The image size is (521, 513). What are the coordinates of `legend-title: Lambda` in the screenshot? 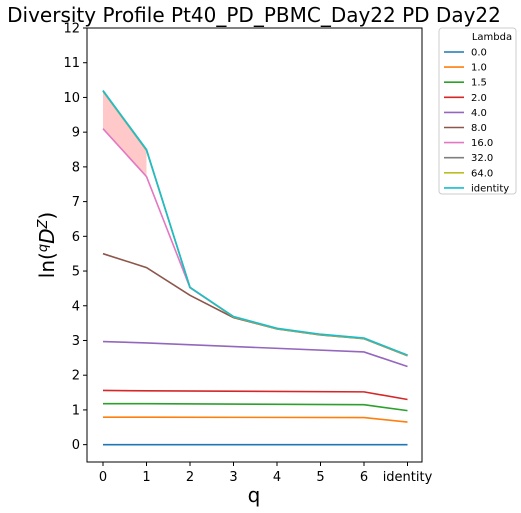 It's located at (492, 37).